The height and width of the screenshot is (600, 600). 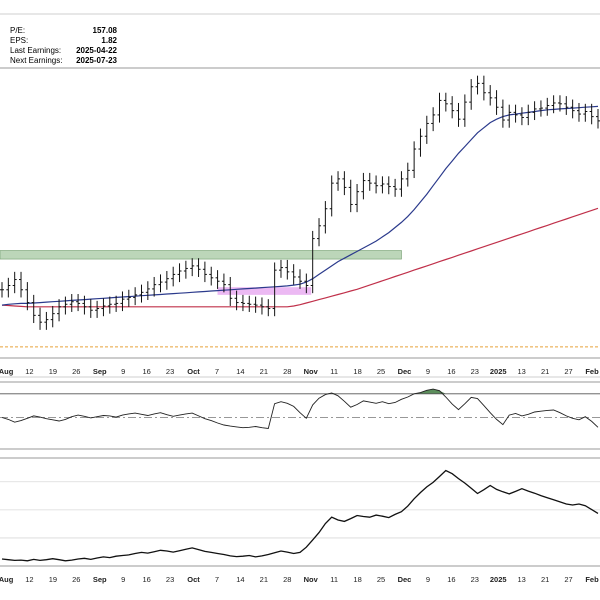 I want to click on pe-value: 157.08, so click(x=104, y=30).